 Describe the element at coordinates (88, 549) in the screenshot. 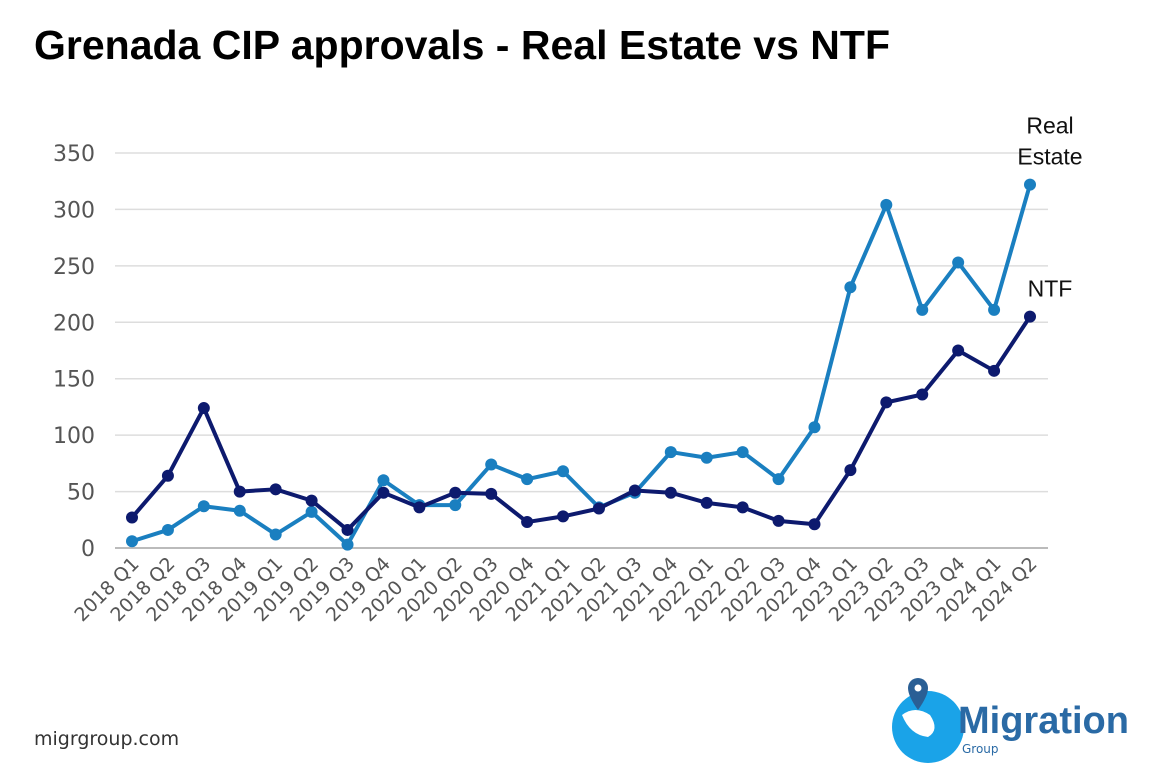

I see `y-tick-label: 0` at that location.